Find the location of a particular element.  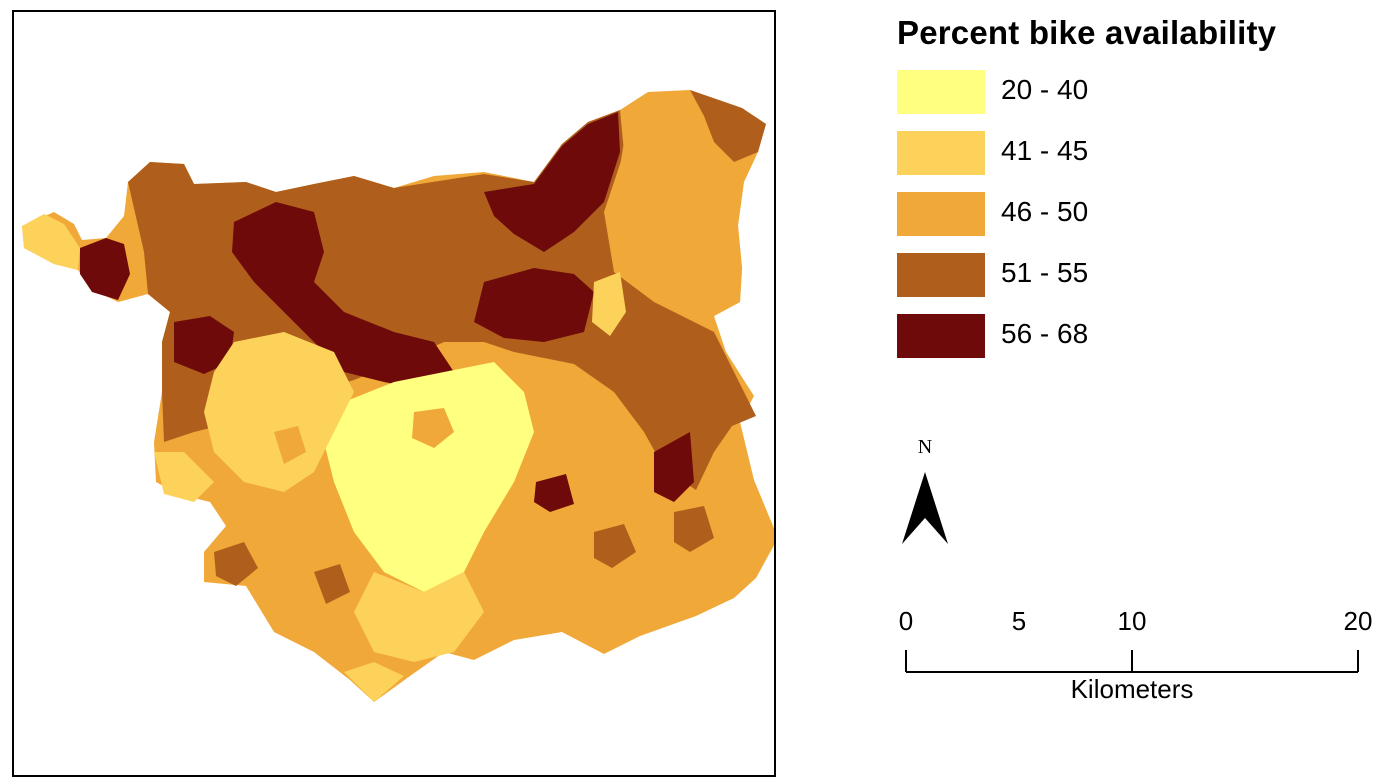

north-arrow: N is located at coordinates (925, 492).